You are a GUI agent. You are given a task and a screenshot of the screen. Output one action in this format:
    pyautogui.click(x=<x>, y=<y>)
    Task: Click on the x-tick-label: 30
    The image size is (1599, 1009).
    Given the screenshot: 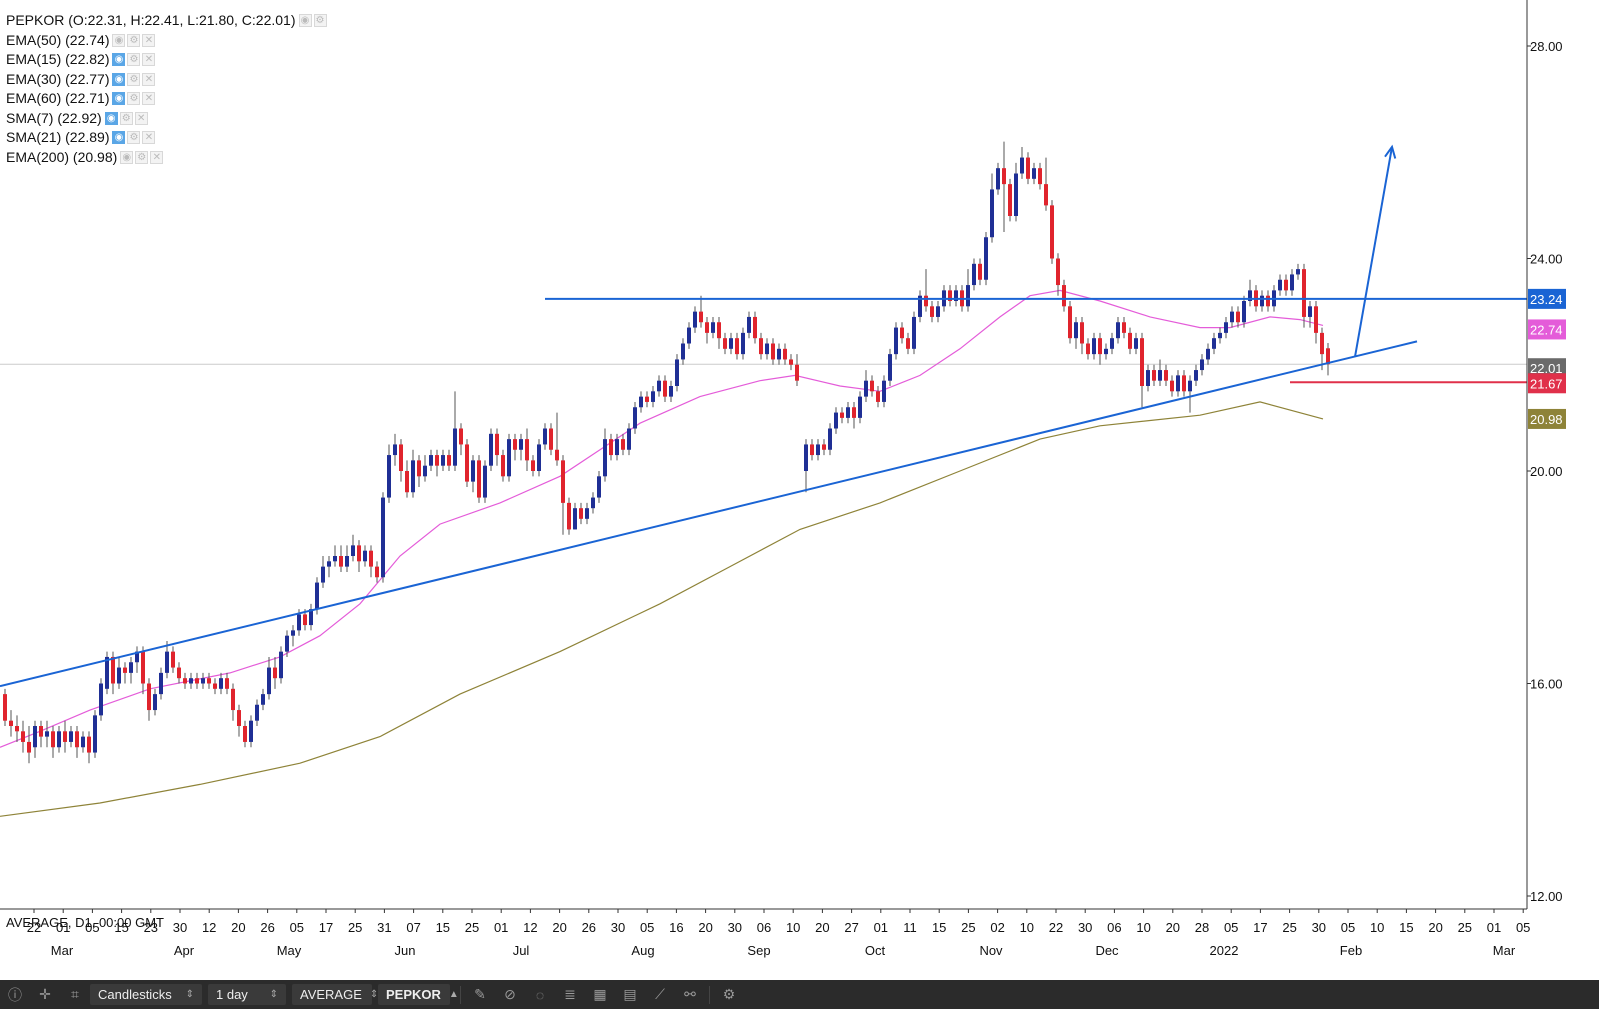 What is the action you would take?
    pyautogui.click(x=1319, y=927)
    